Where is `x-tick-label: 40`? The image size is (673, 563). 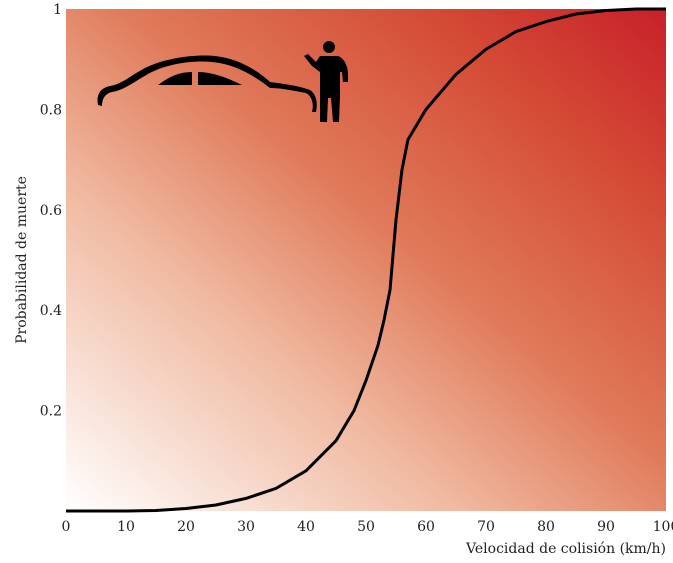 x-tick-label: 40 is located at coordinates (306, 527).